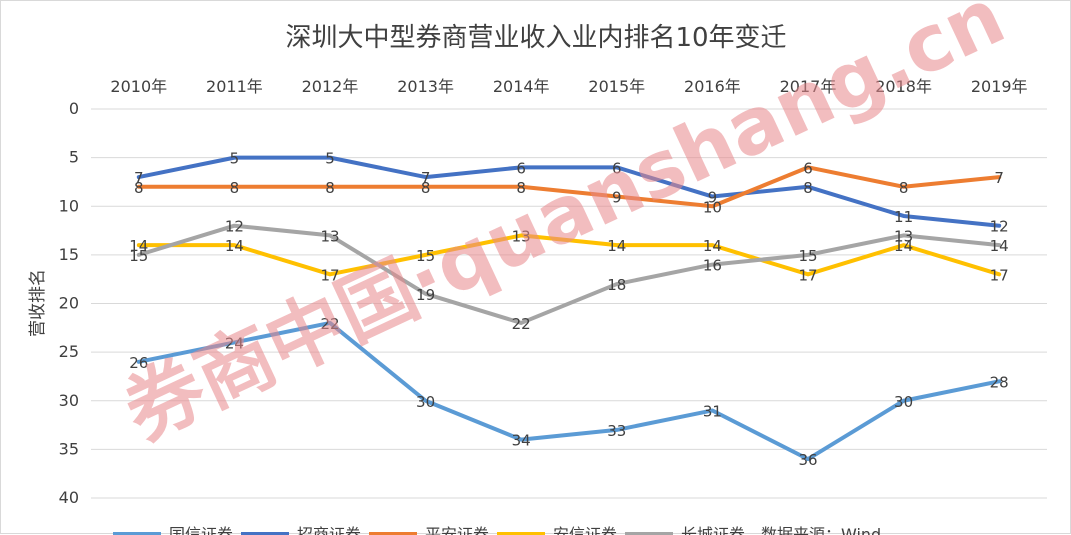  What do you see at coordinates (712, 411) in the screenshot?
I see `data-label: 31` at bounding box center [712, 411].